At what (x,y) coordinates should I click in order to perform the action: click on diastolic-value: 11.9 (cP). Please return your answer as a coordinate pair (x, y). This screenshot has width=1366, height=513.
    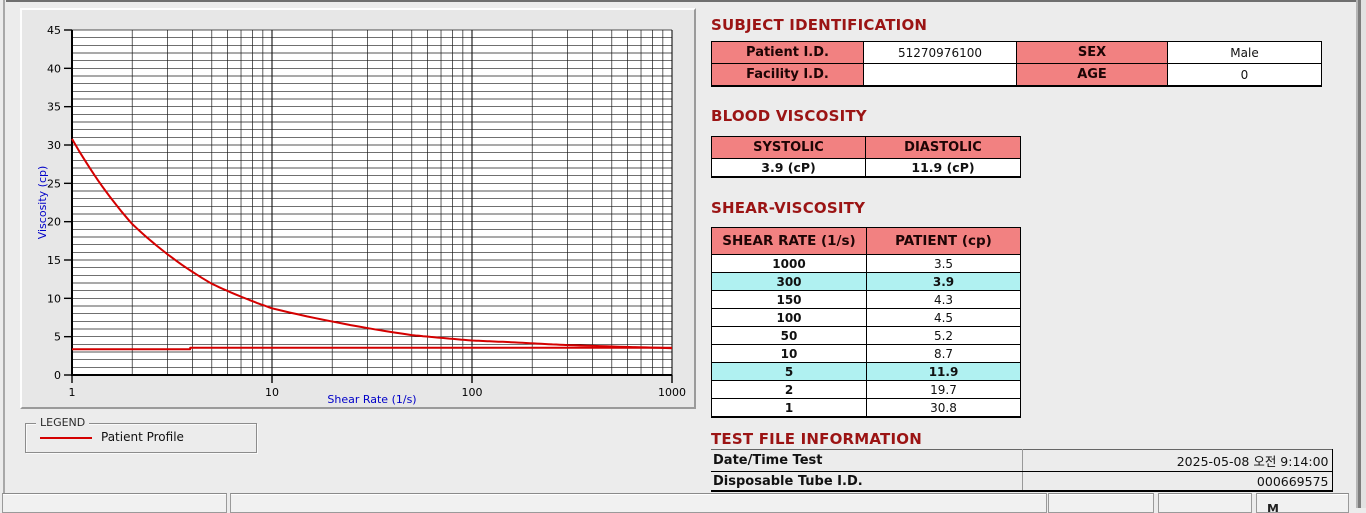
    Looking at the image, I should click on (943, 168).